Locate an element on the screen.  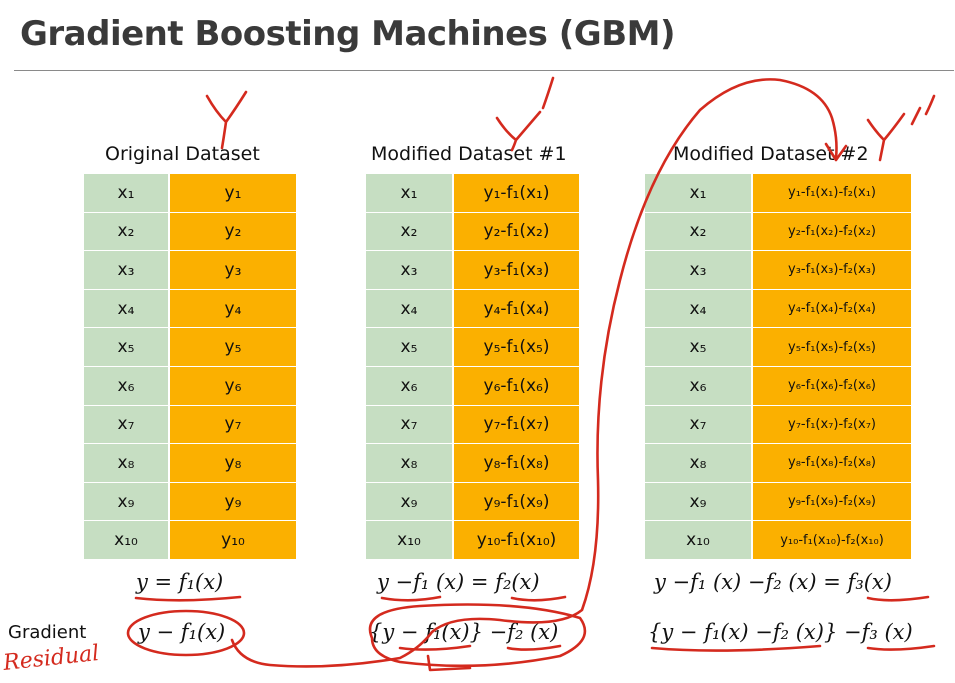
title-divider is located at coordinates (484, 70).